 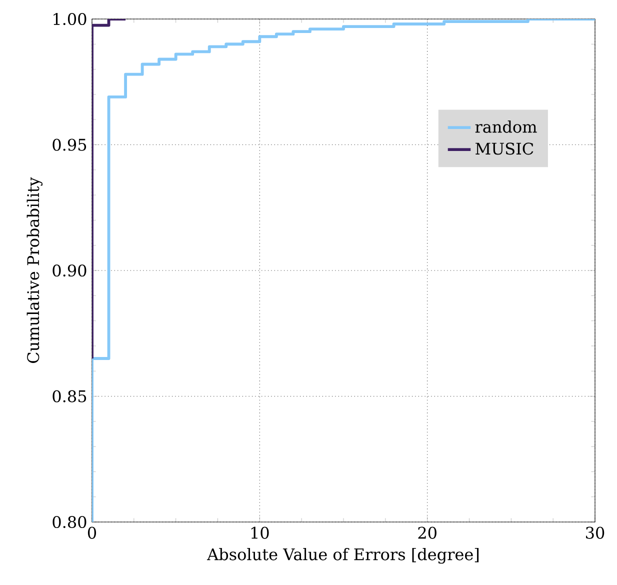 What do you see at coordinates (595, 532) in the screenshot?
I see `x-tick-label: 30` at bounding box center [595, 532].